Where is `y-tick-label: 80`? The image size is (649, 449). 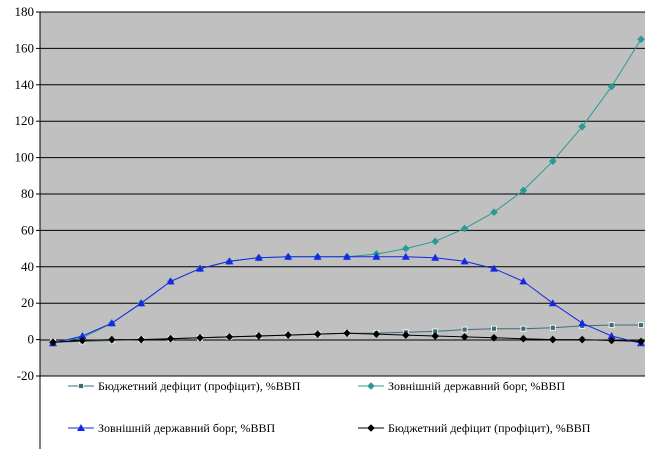 y-tick-label: 80 is located at coordinates (27, 193).